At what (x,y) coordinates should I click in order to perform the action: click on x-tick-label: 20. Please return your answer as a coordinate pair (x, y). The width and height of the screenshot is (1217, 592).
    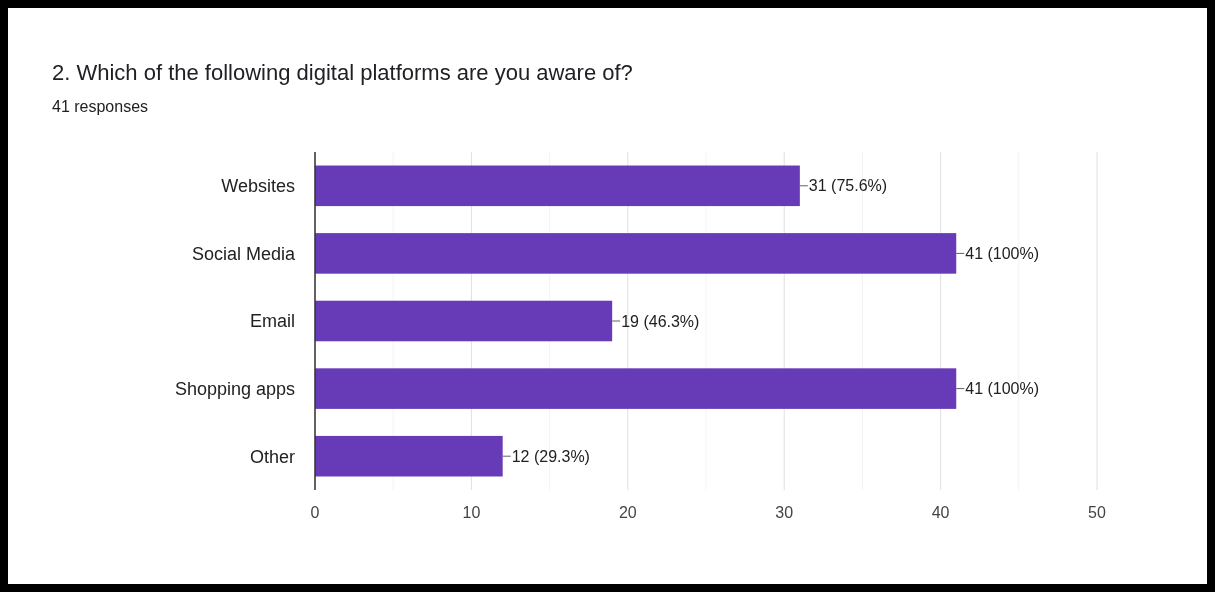
    Looking at the image, I should click on (627, 512).